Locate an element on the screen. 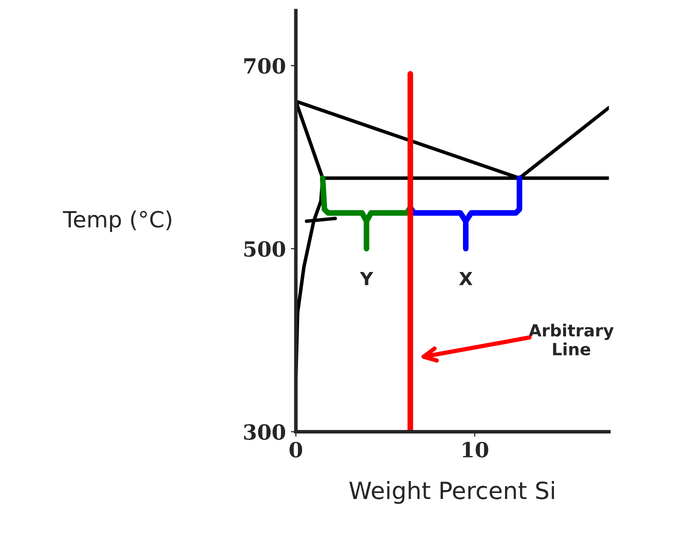 This screenshot has width=688, height=533. annotation: Y is located at coordinates (367, 279).